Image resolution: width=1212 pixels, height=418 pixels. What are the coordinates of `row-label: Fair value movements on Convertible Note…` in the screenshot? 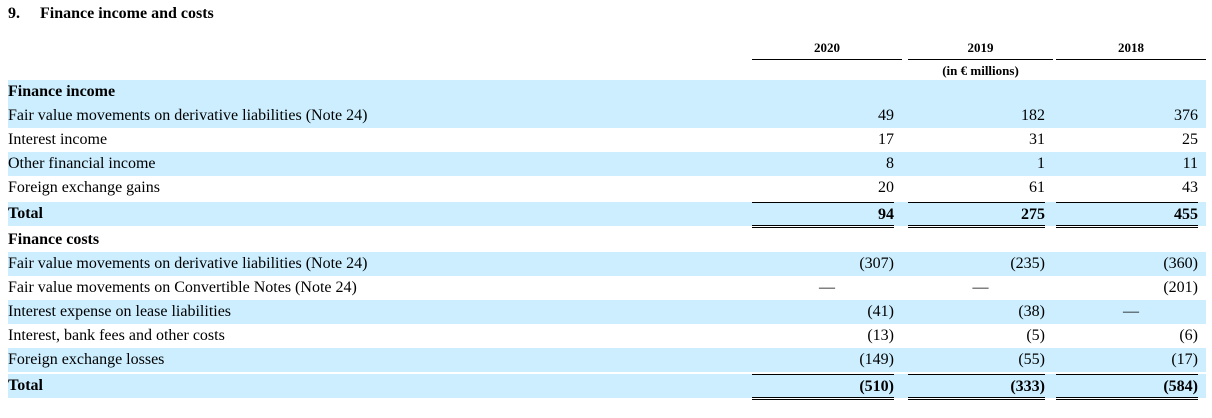 It's located at (182, 287).